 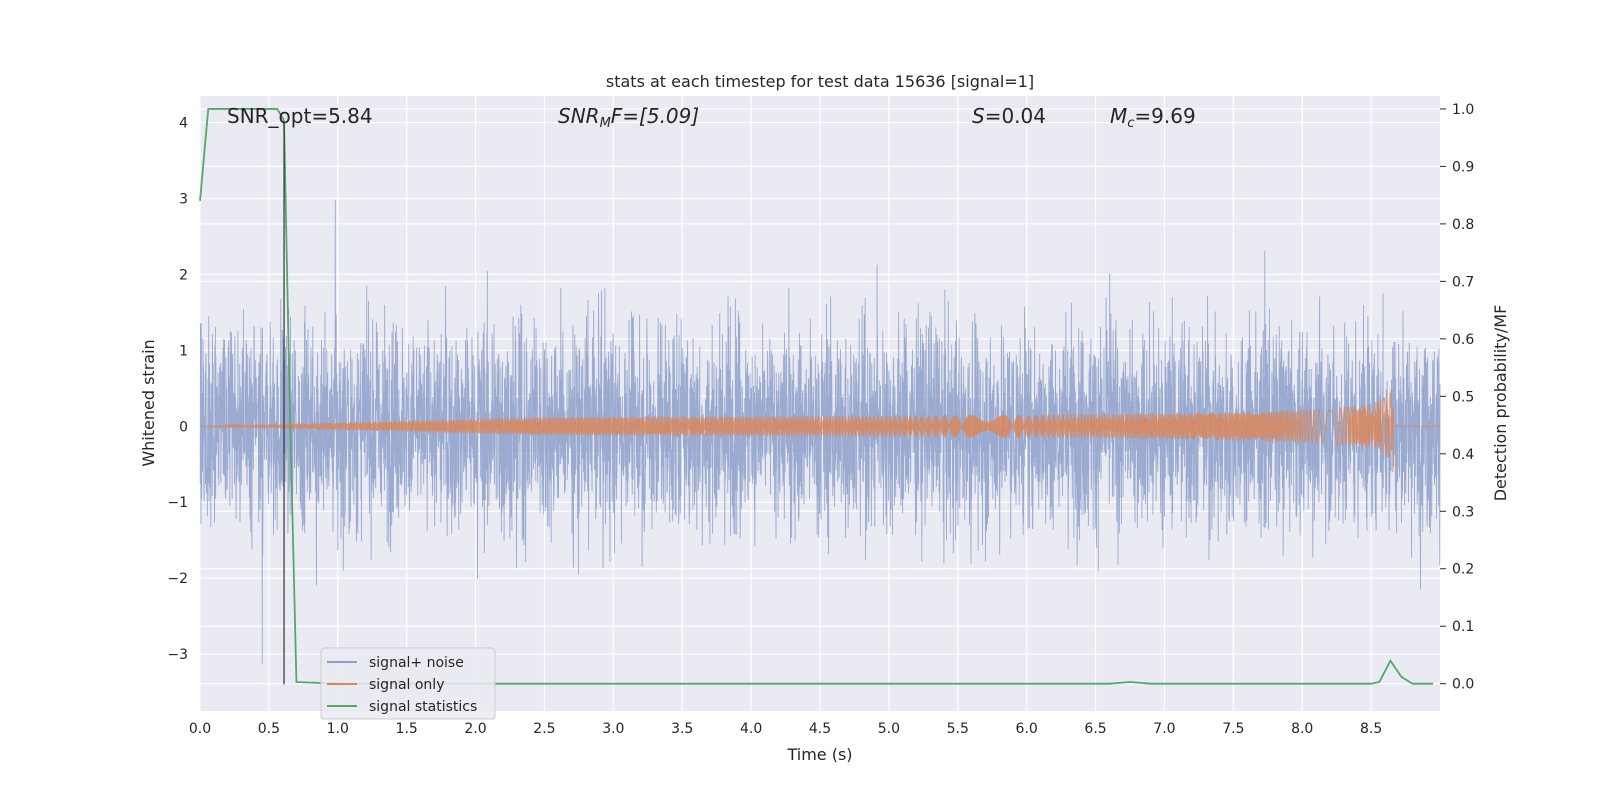 What do you see at coordinates (148, 402) in the screenshot?
I see `left-y-axis-label: Whitened strain` at bounding box center [148, 402].